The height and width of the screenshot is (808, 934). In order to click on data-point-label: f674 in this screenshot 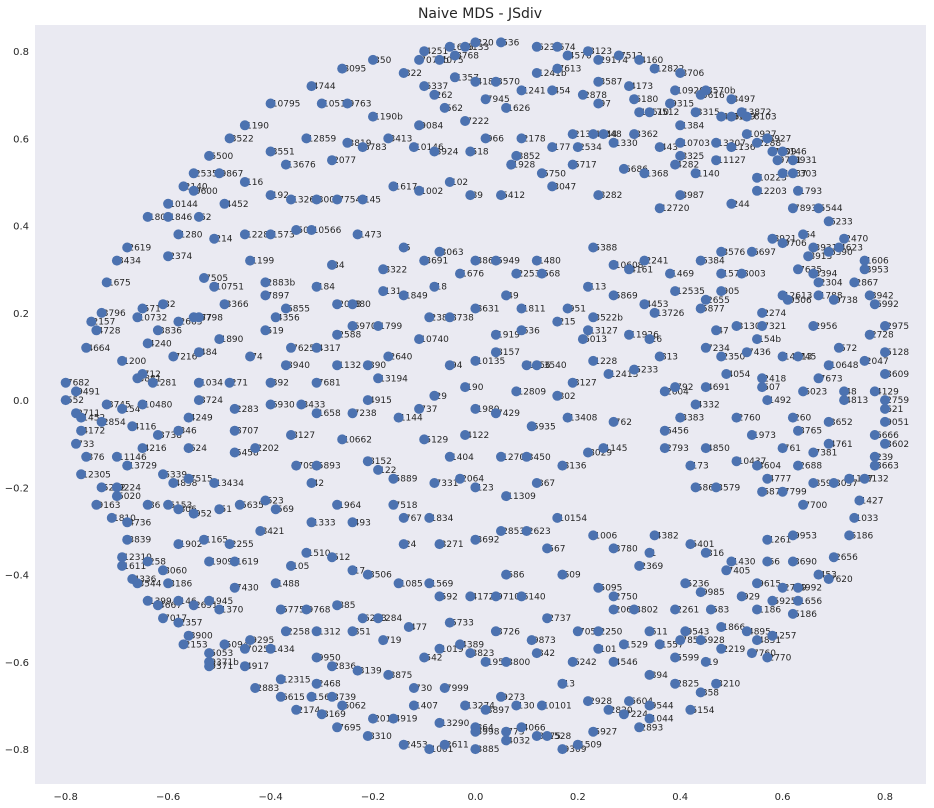, I will do `click(565, 48)`.